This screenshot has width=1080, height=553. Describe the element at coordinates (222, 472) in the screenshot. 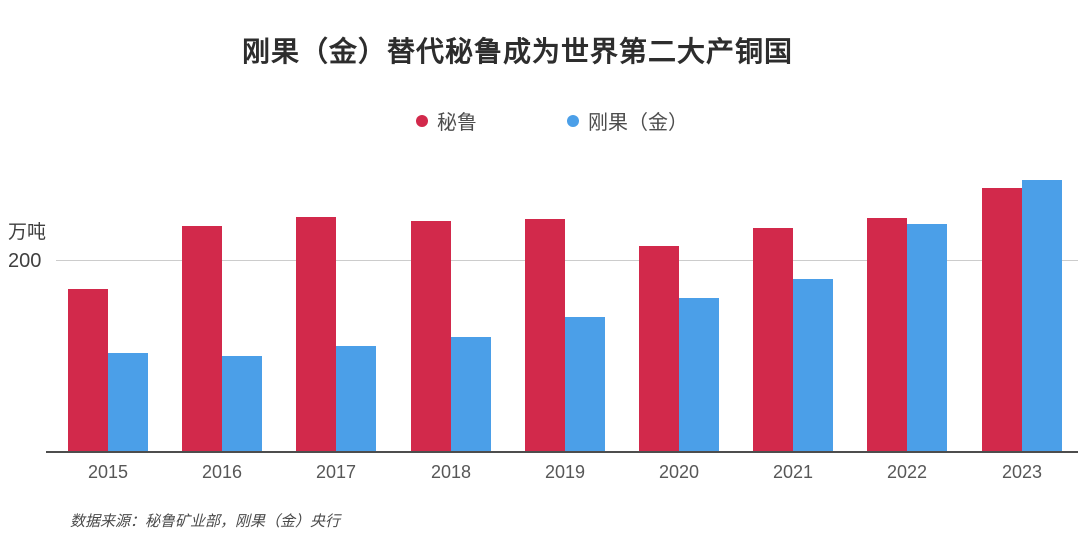

I see `x-axis-label-2016: 2016` at that location.